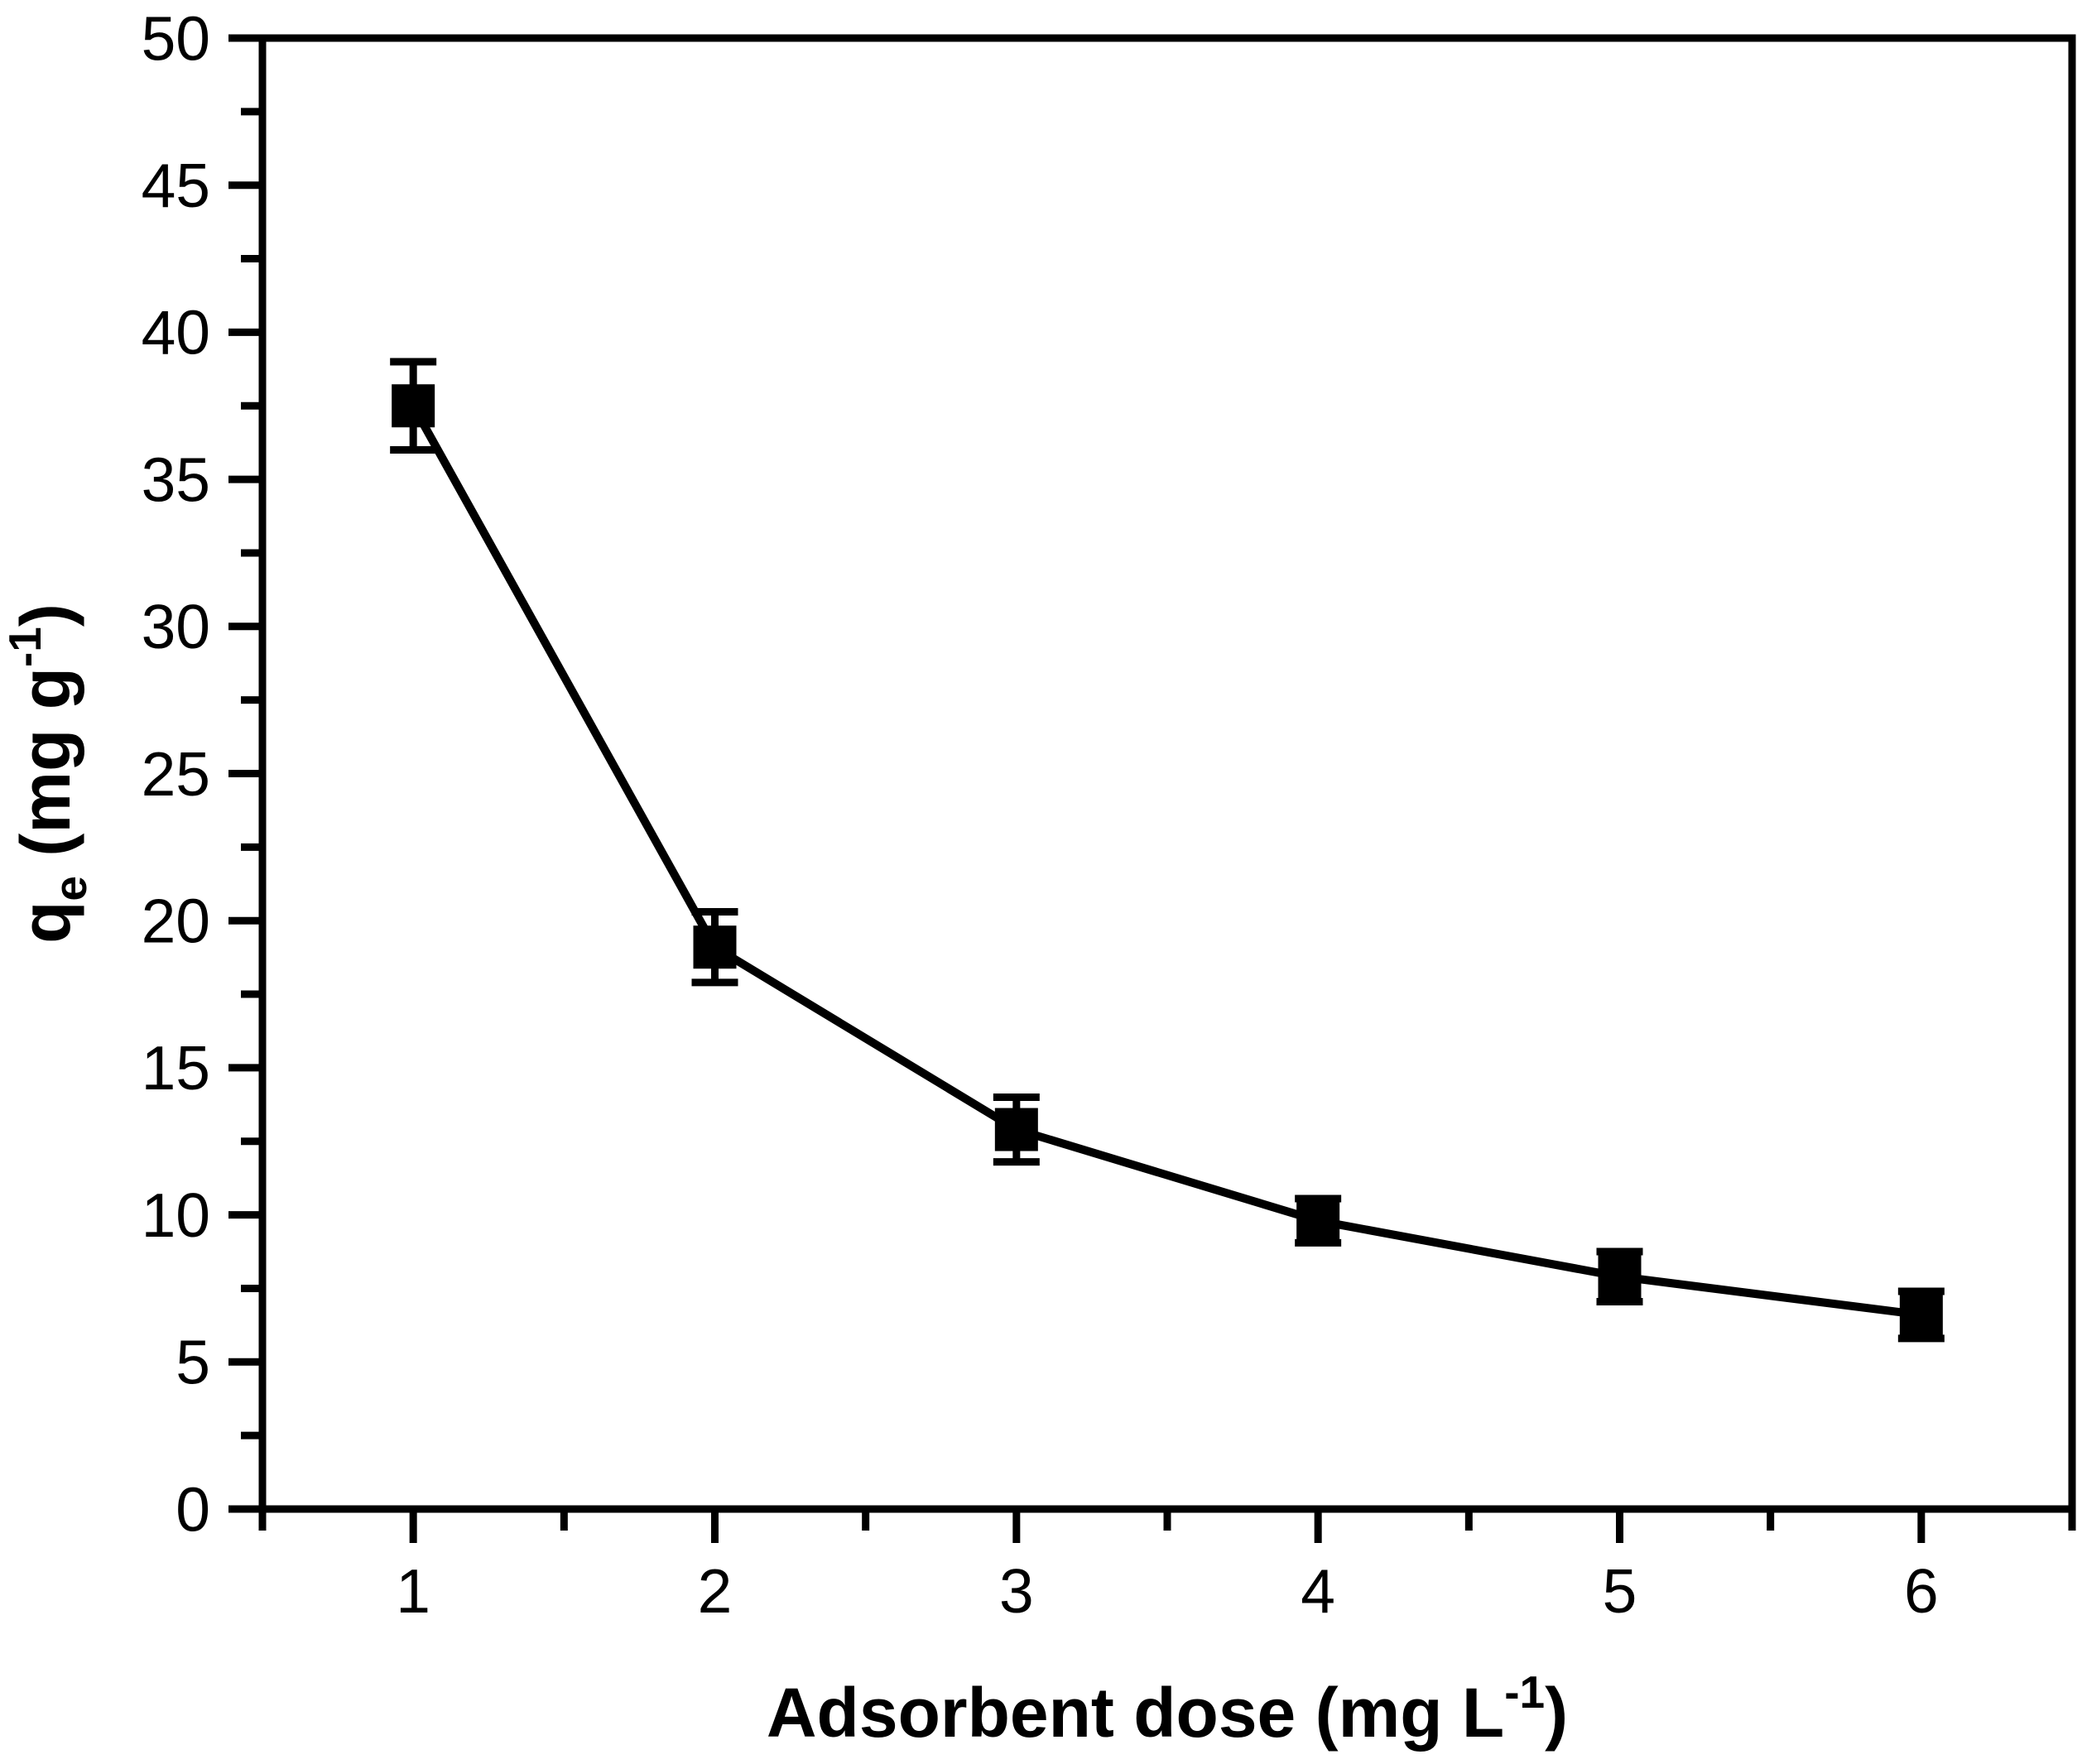 The image size is (2082, 1764). I want to click on y-tick-label: 0, so click(193, 1509).